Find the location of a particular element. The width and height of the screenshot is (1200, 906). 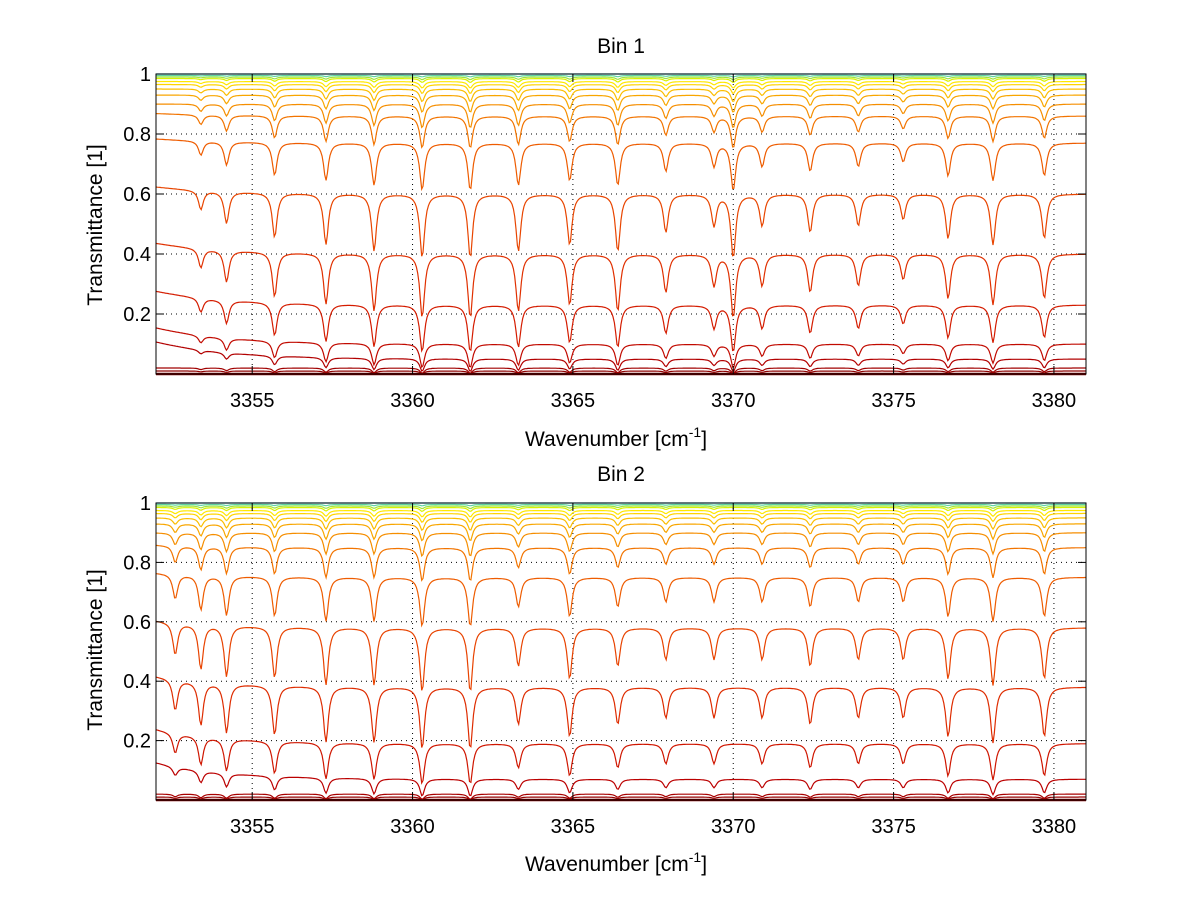

chart-title: Bin 1 is located at coordinates (621, 46).